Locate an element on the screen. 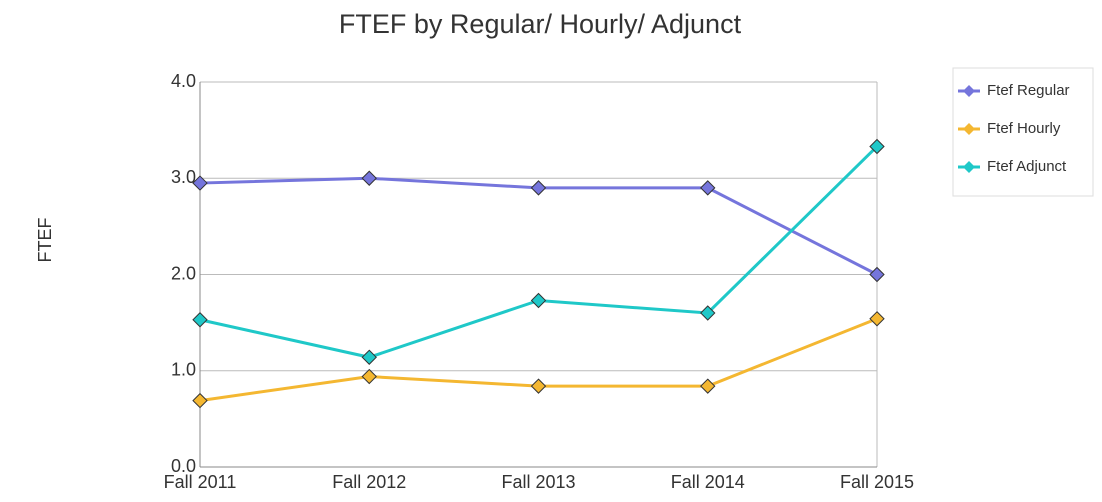 This screenshot has height=502, width=1102. x-tick-label: Fall 2015 is located at coordinates (877, 482).